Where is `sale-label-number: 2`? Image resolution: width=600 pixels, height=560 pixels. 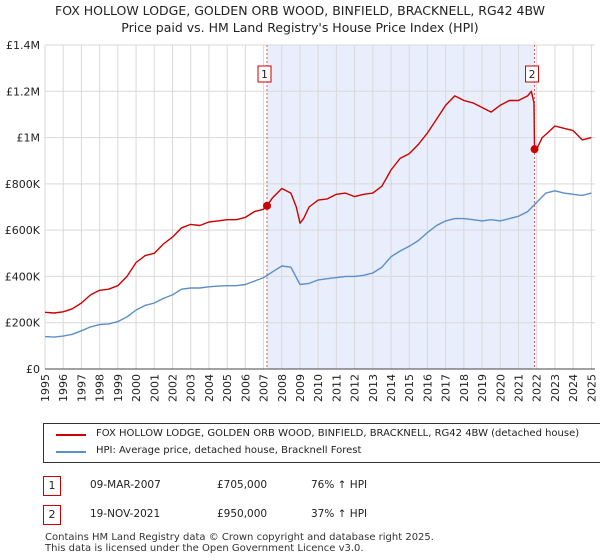
sale-label-number: 2 is located at coordinates (532, 75).